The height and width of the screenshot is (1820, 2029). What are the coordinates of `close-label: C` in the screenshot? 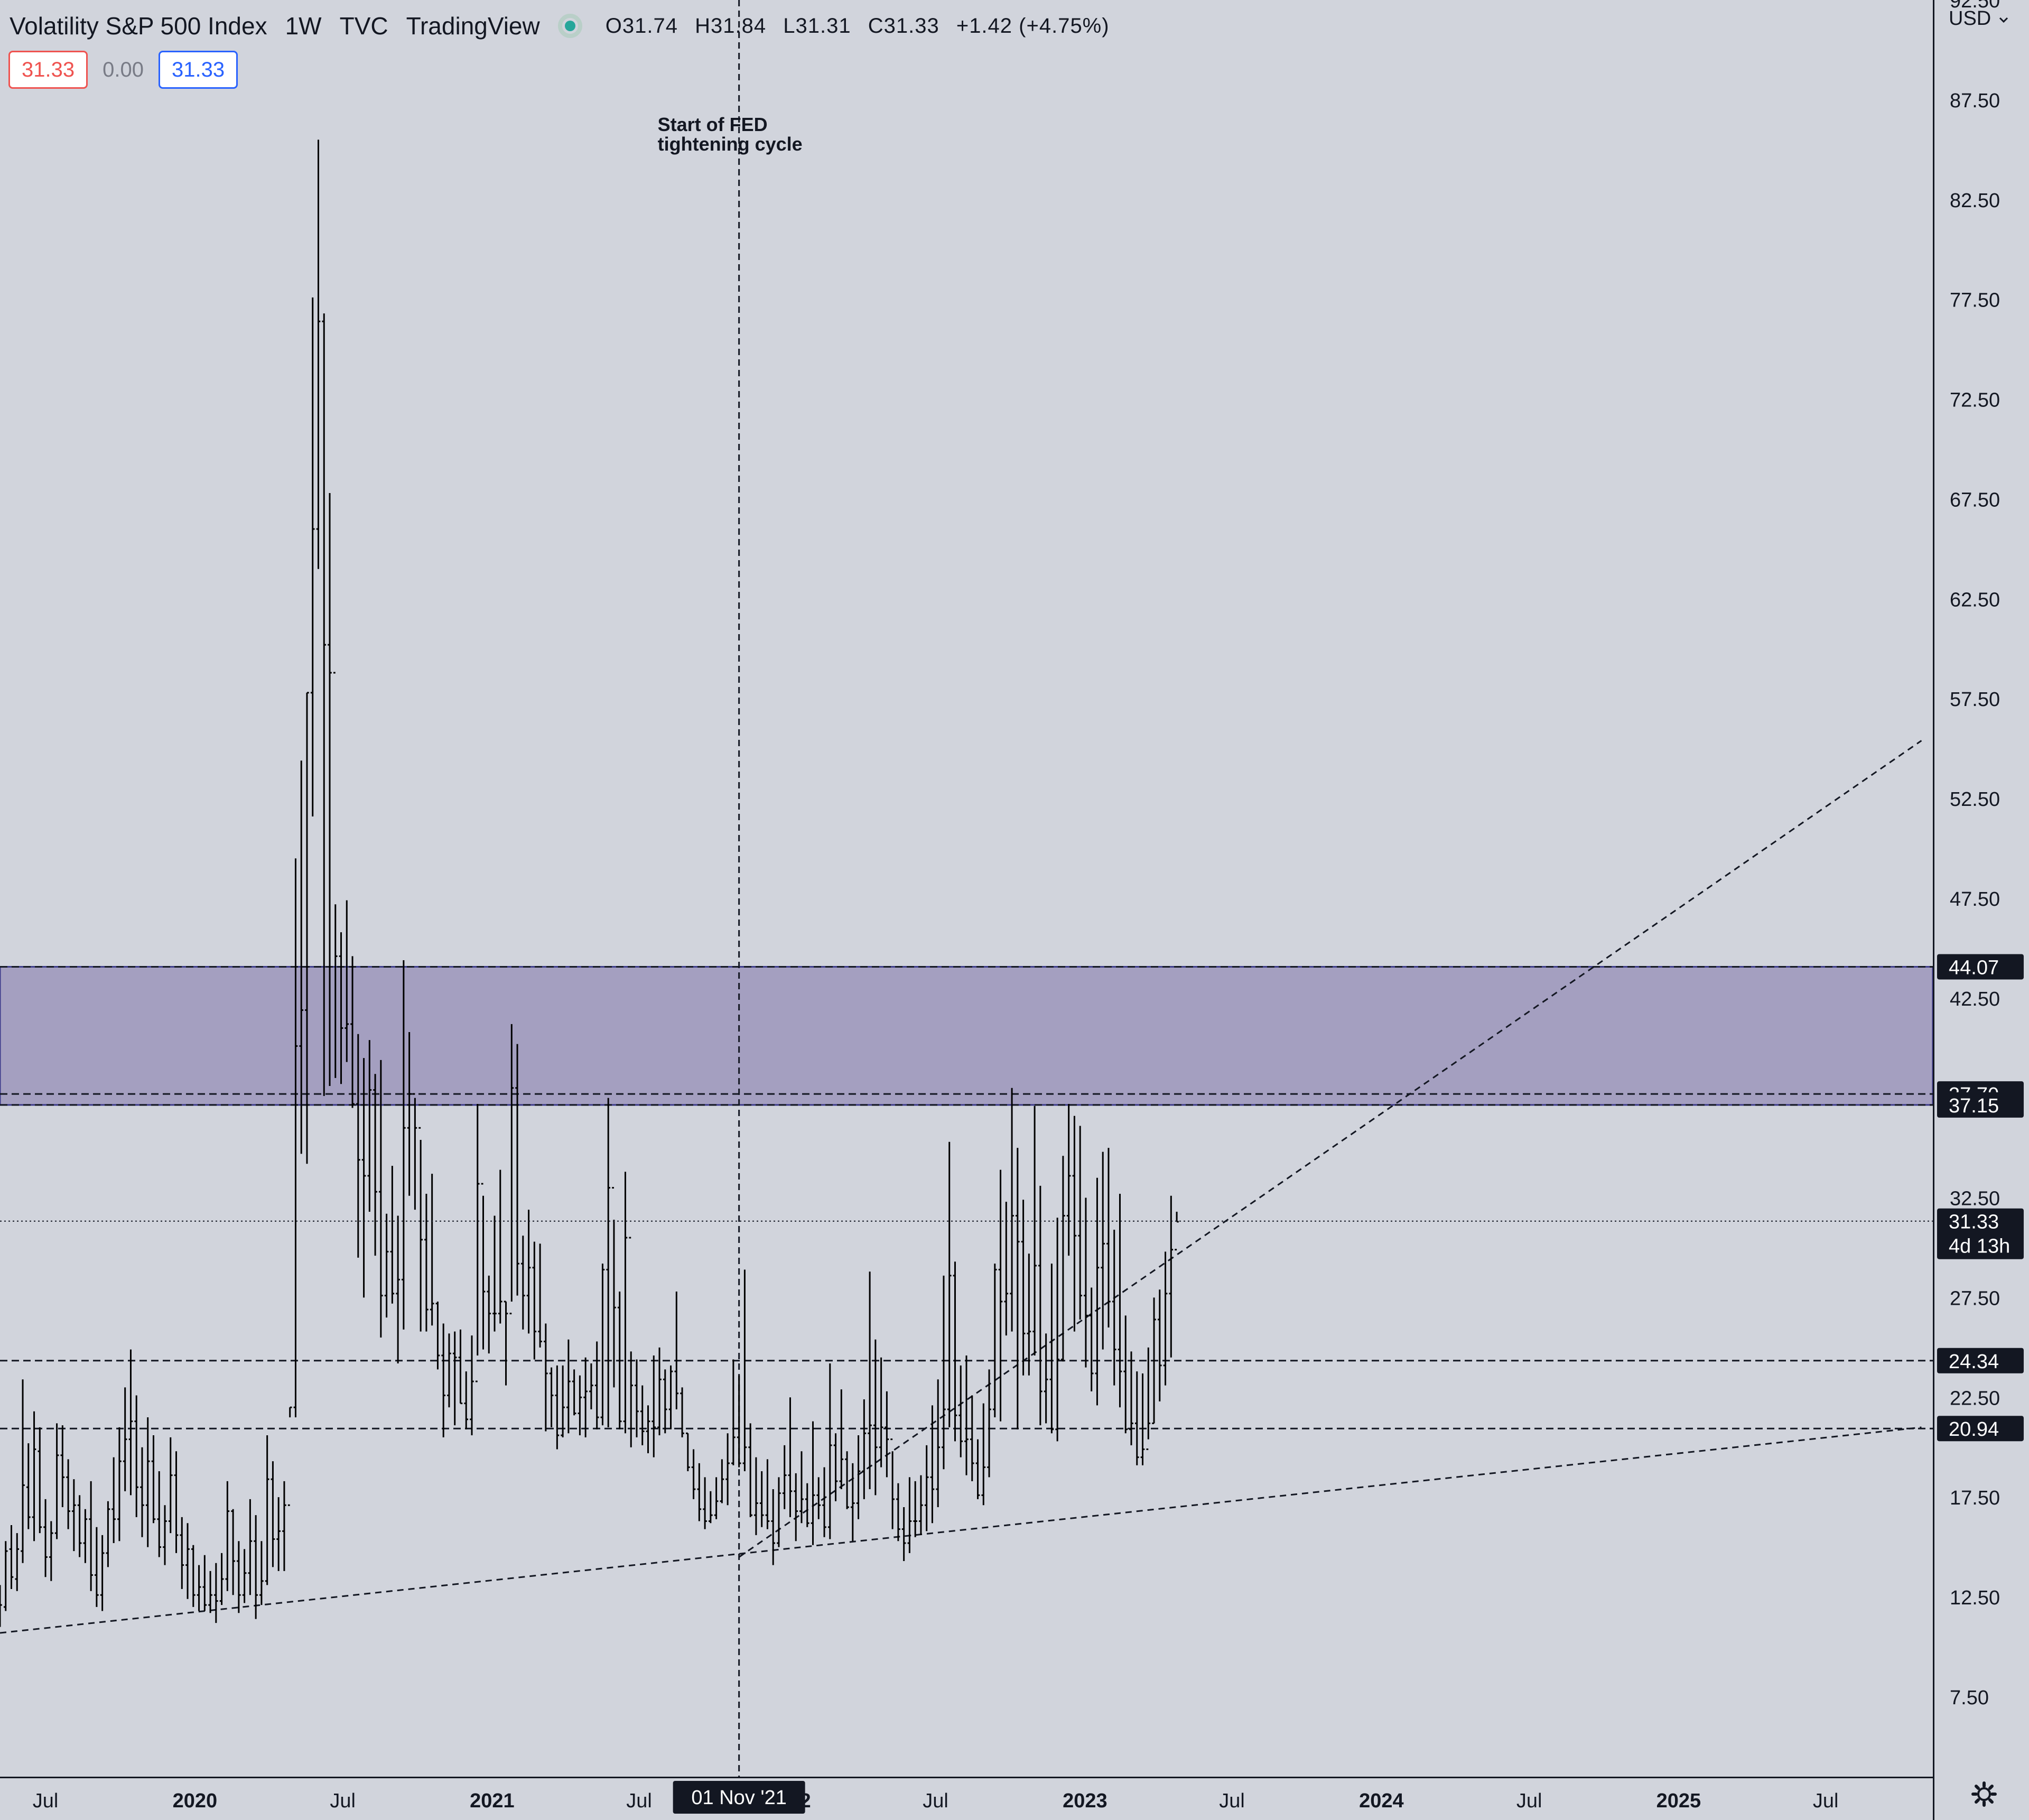 It's located at (876, 26).